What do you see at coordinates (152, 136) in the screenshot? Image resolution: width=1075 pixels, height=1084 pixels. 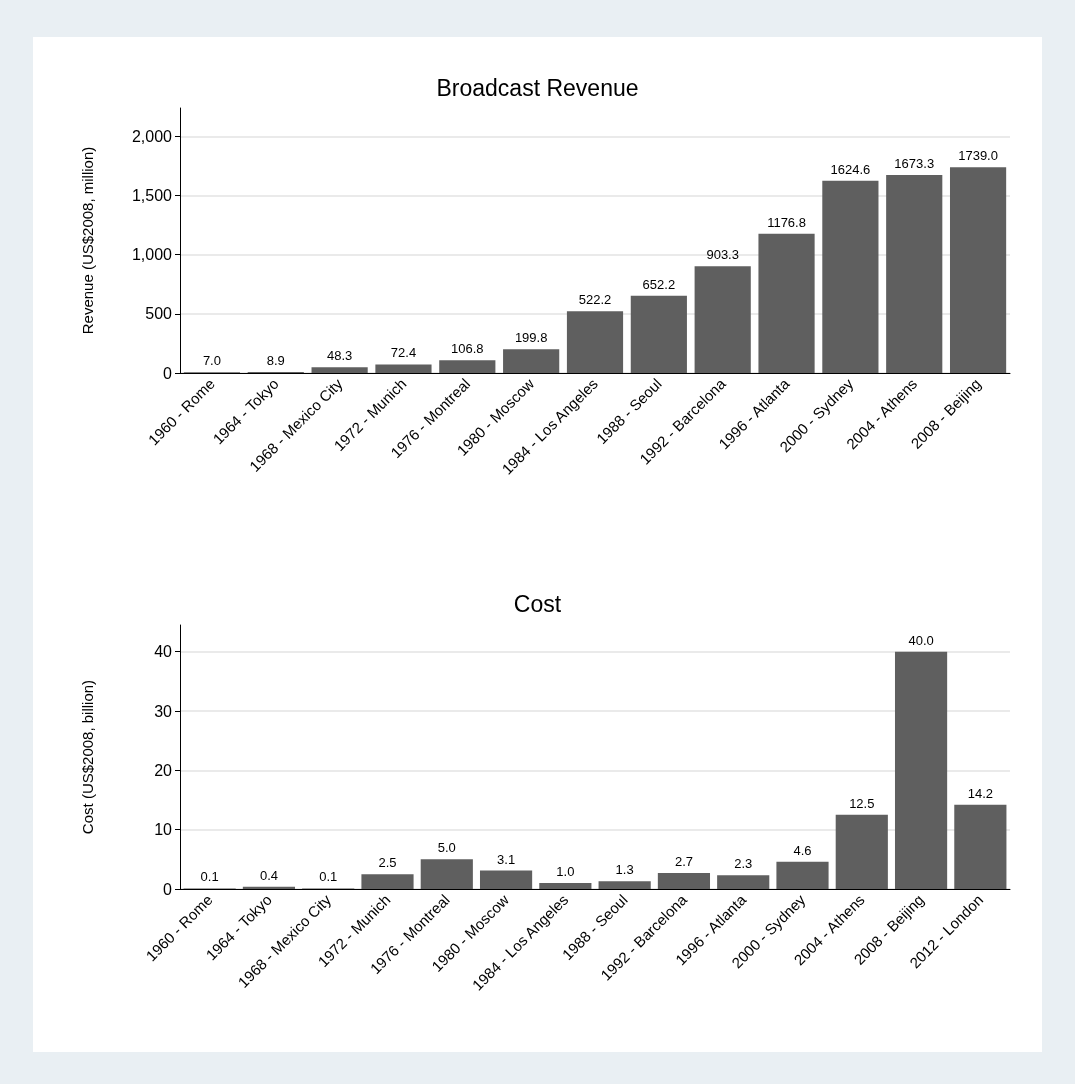 I see `y-tick-label: 2,000` at bounding box center [152, 136].